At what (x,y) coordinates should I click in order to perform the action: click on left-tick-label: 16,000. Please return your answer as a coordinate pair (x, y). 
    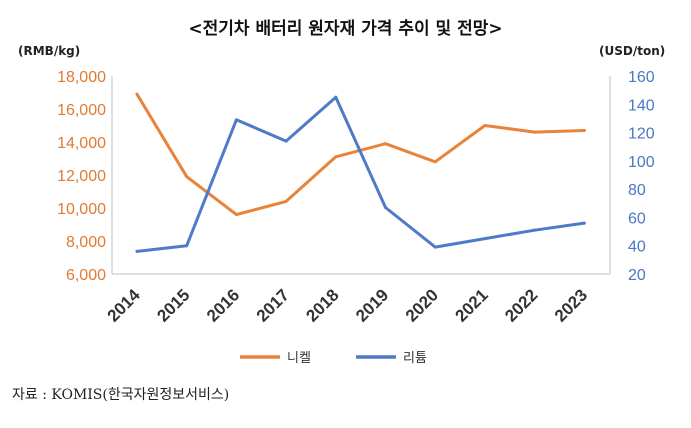
    Looking at the image, I should click on (81, 110).